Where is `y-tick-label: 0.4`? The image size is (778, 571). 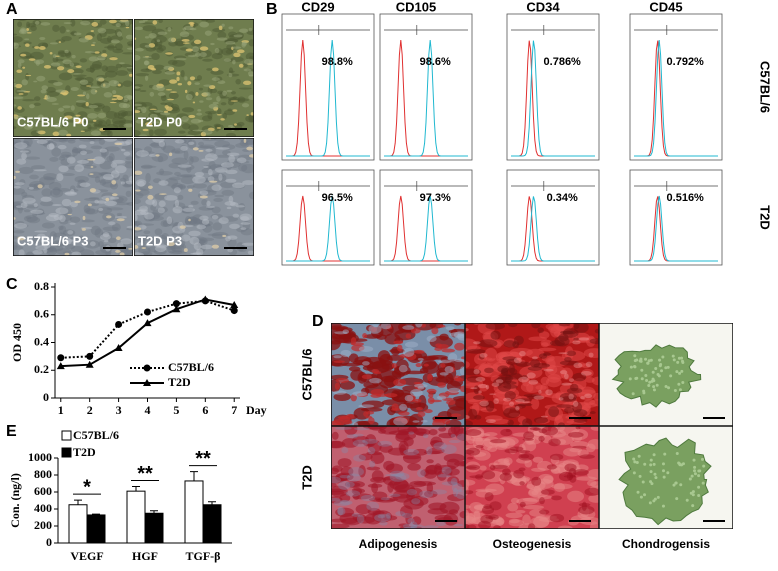
y-tick-label: 0.4 is located at coordinates (41, 341).